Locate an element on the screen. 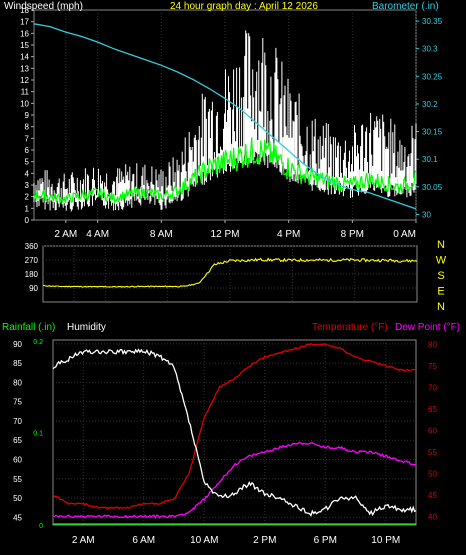 Image resolution: width=466 pixels, height=555 pixels. direction-series is located at coordinates (230, 272).